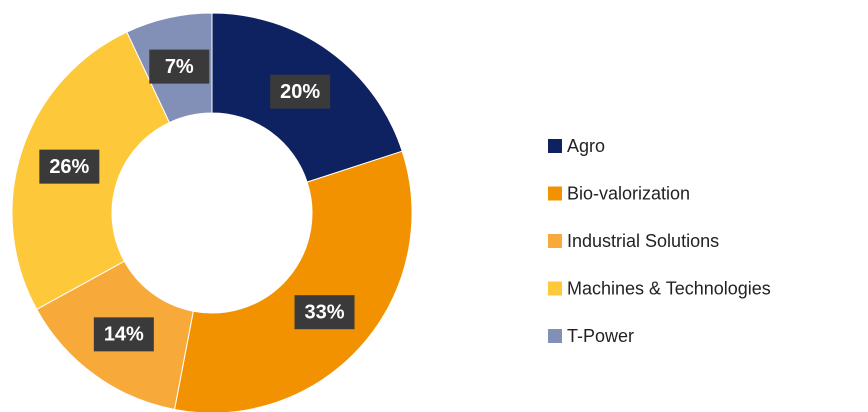 This screenshot has width=868, height=412. I want to click on value-label: 33%, so click(325, 312).